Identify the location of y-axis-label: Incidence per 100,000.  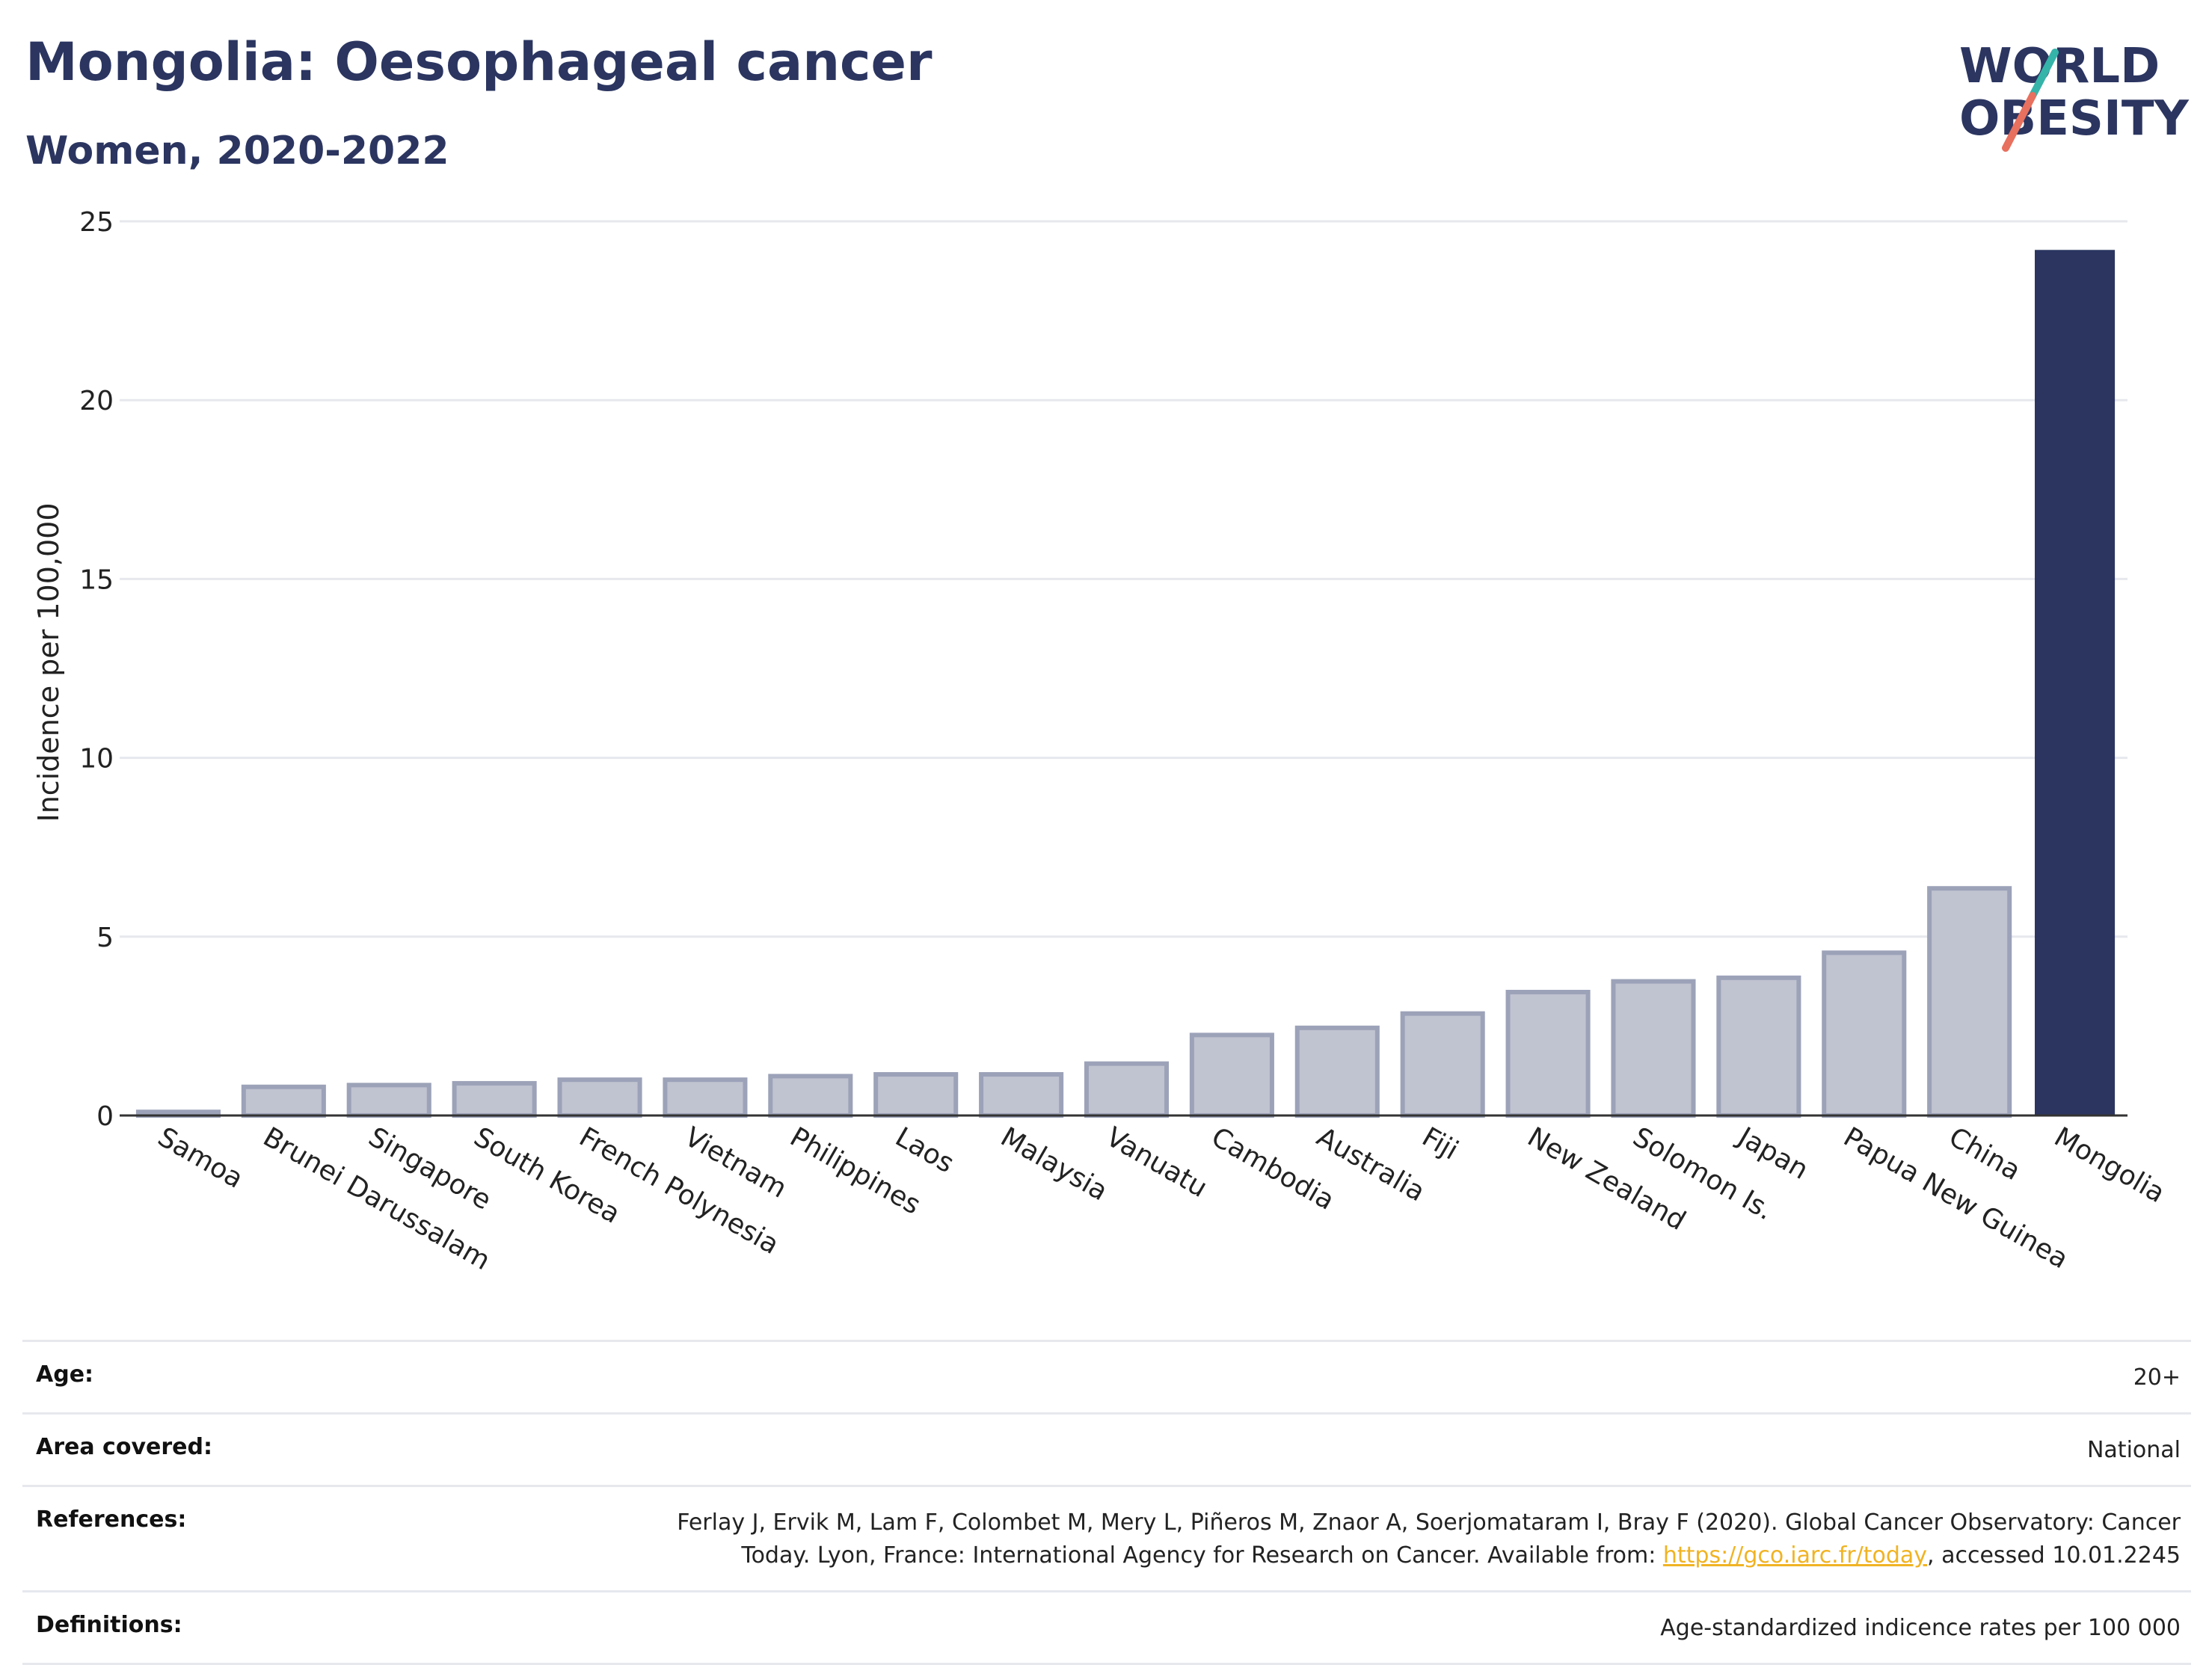
(48, 662).